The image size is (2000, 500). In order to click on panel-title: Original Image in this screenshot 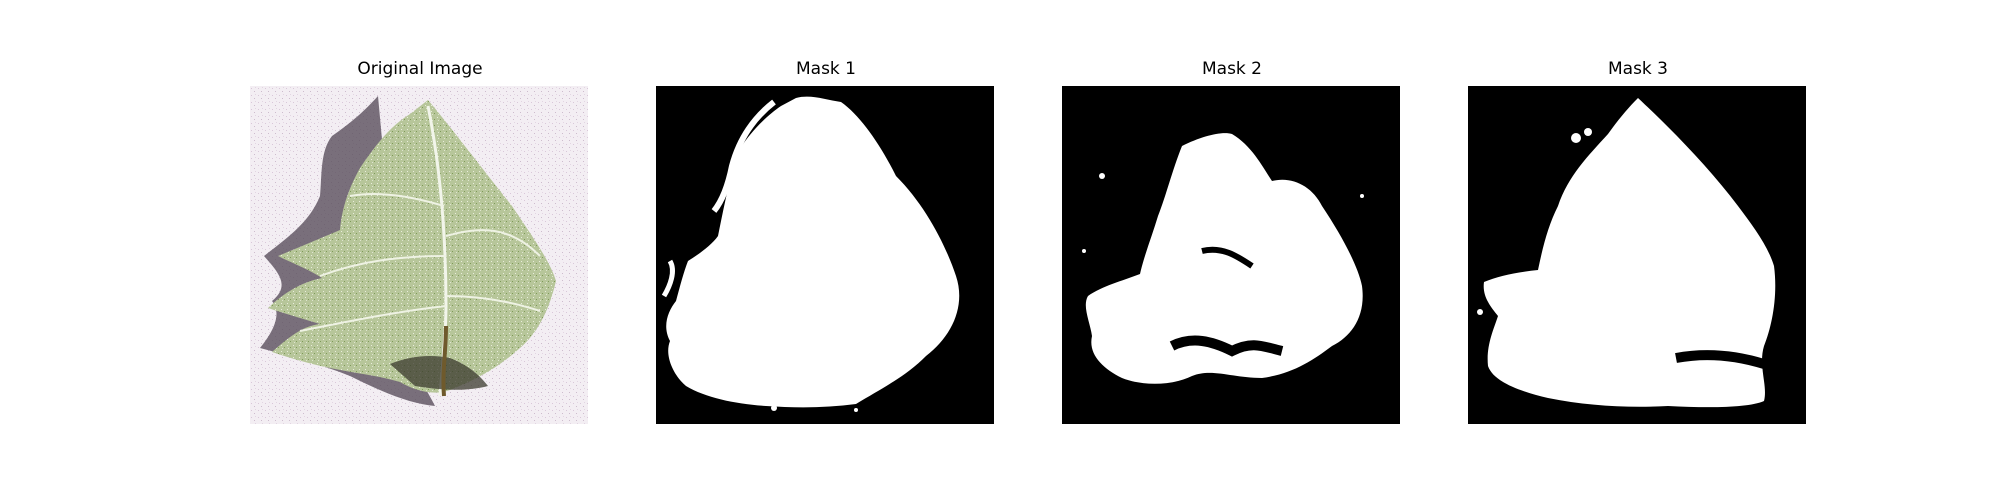, I will do `click(420, 69)`.